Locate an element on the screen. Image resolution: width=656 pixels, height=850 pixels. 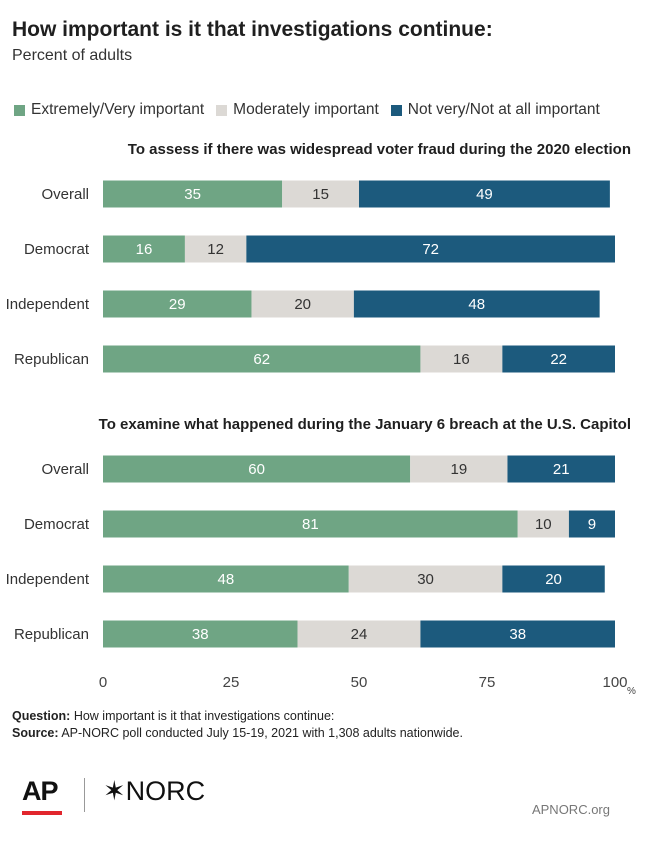
data-label: 72 is located at coordinates (430, 249).